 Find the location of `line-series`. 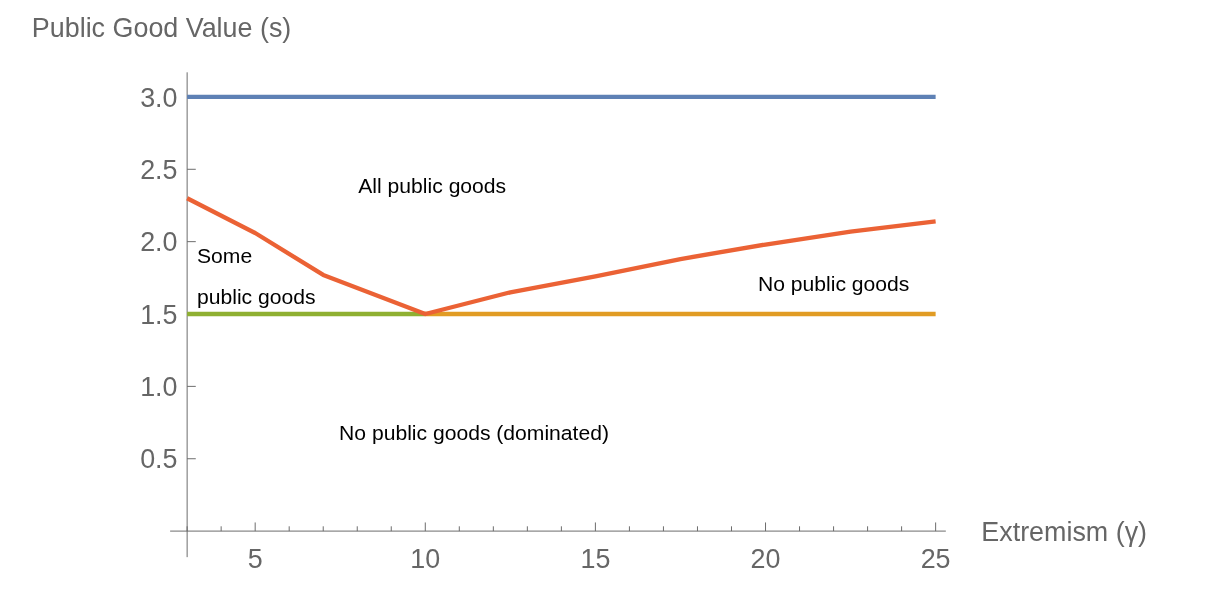

line-series is located at coordinates (561, 256).